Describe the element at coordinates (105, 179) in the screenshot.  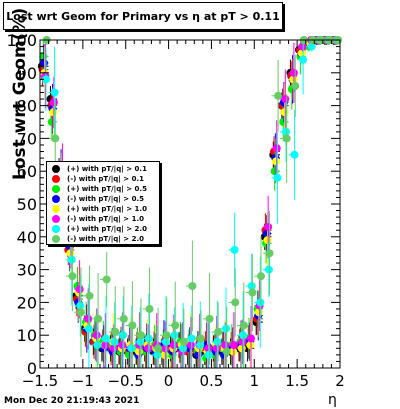
I see `legend-label: (-) with pT/|q| > 0.1` at that location.